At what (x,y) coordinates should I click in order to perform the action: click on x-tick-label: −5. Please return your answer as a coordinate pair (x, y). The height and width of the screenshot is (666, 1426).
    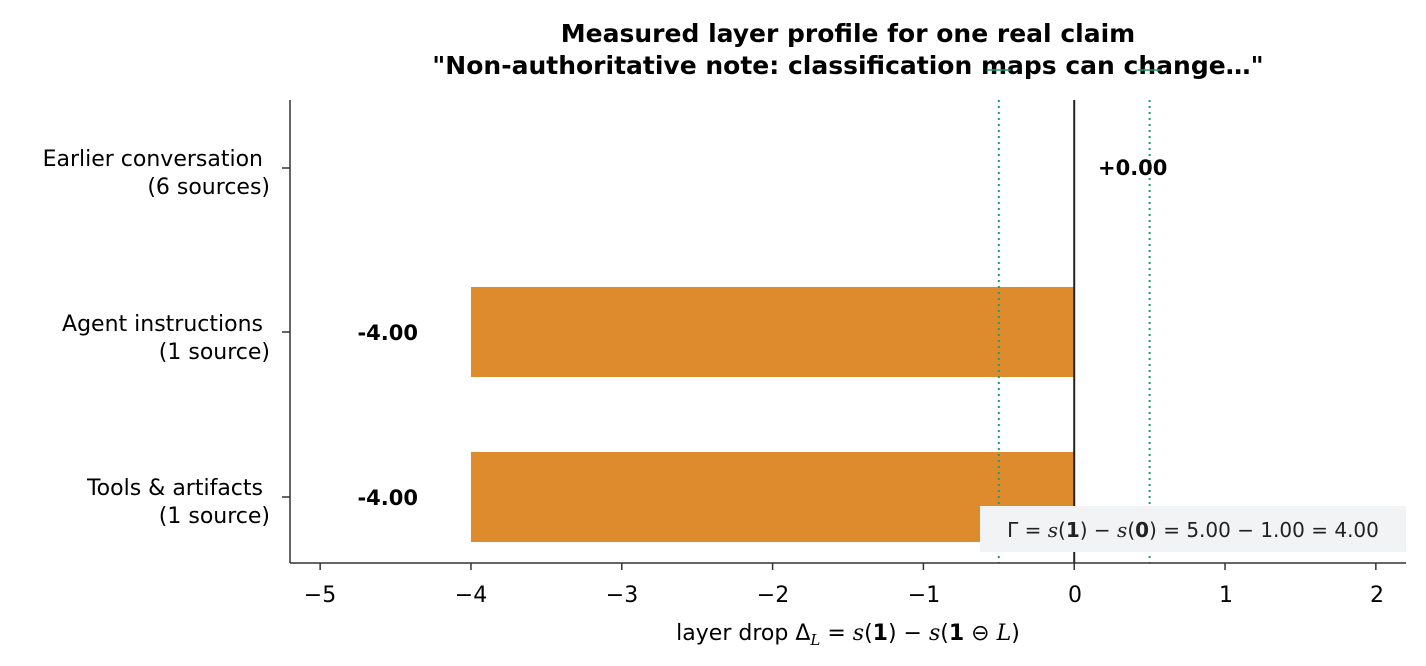
    Looking at the image, I should click on (320, 595).